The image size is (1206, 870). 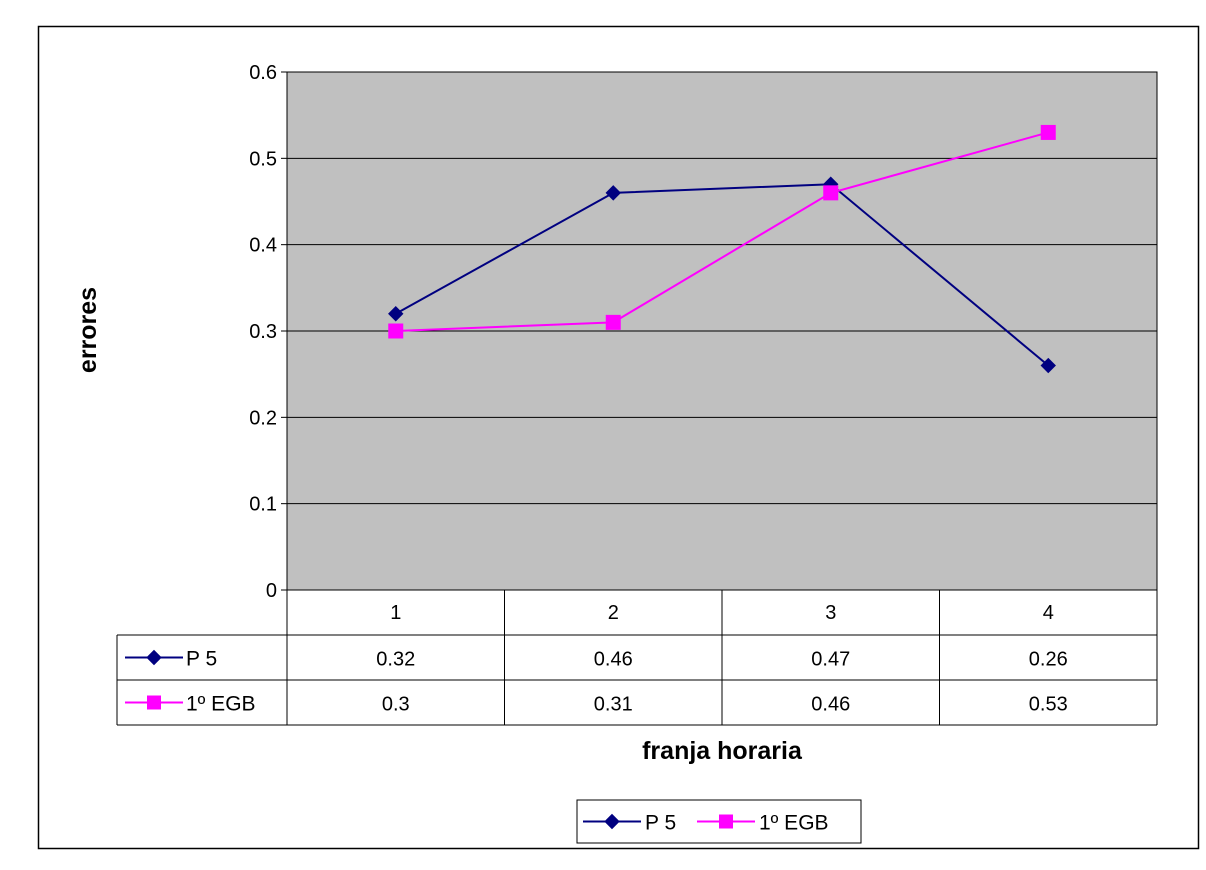 I want to click on y-axis-label: errores, so click(x=88, y=330).